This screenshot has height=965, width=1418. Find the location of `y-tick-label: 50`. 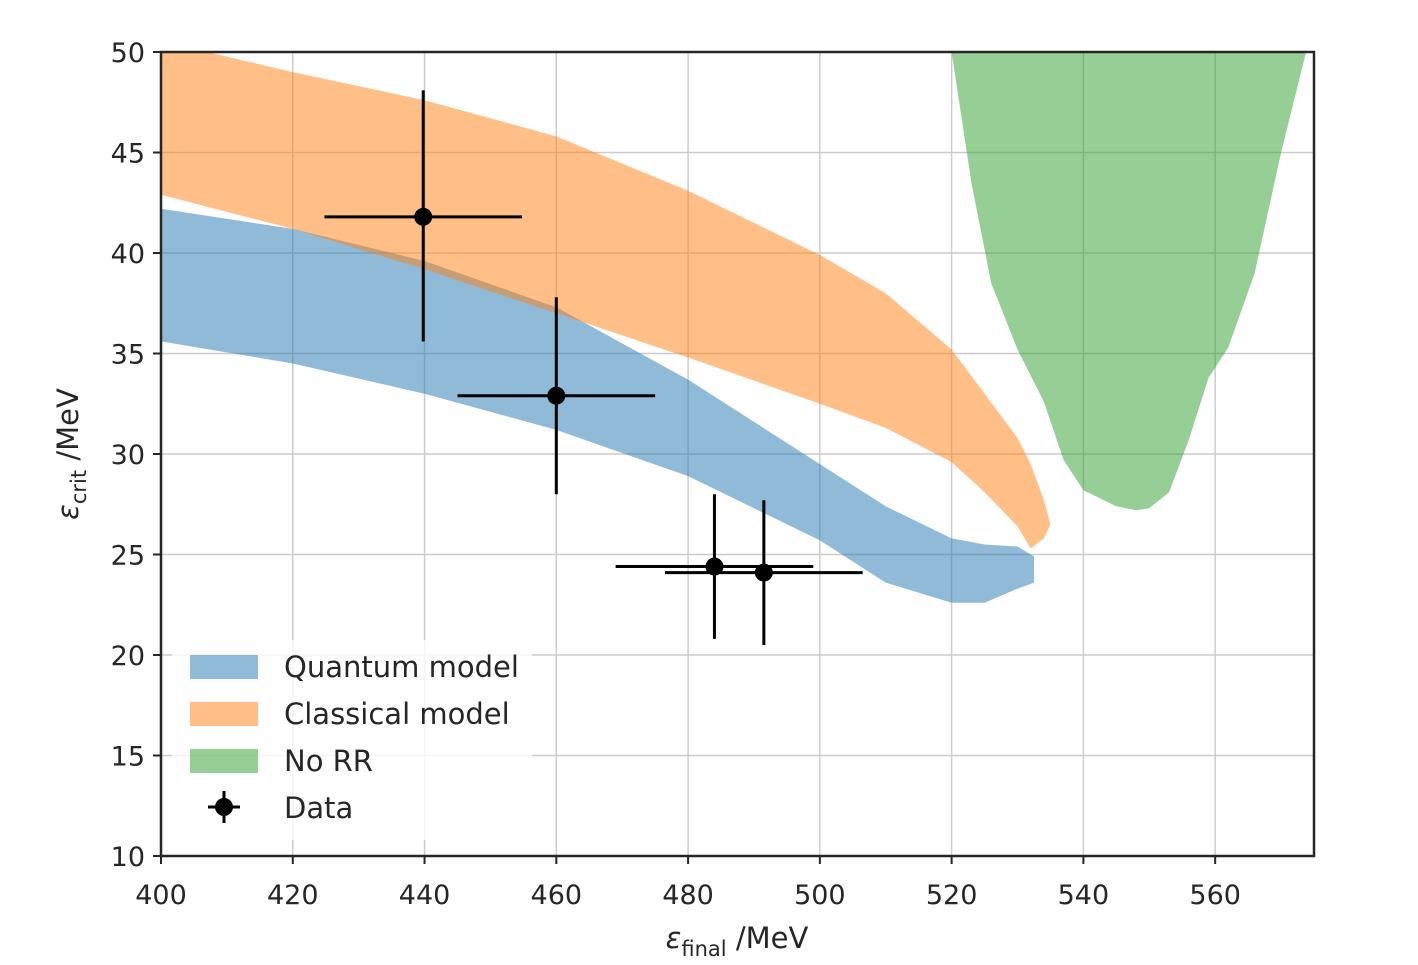

y-tick-label: 50 is located at coordinates (128, 53).